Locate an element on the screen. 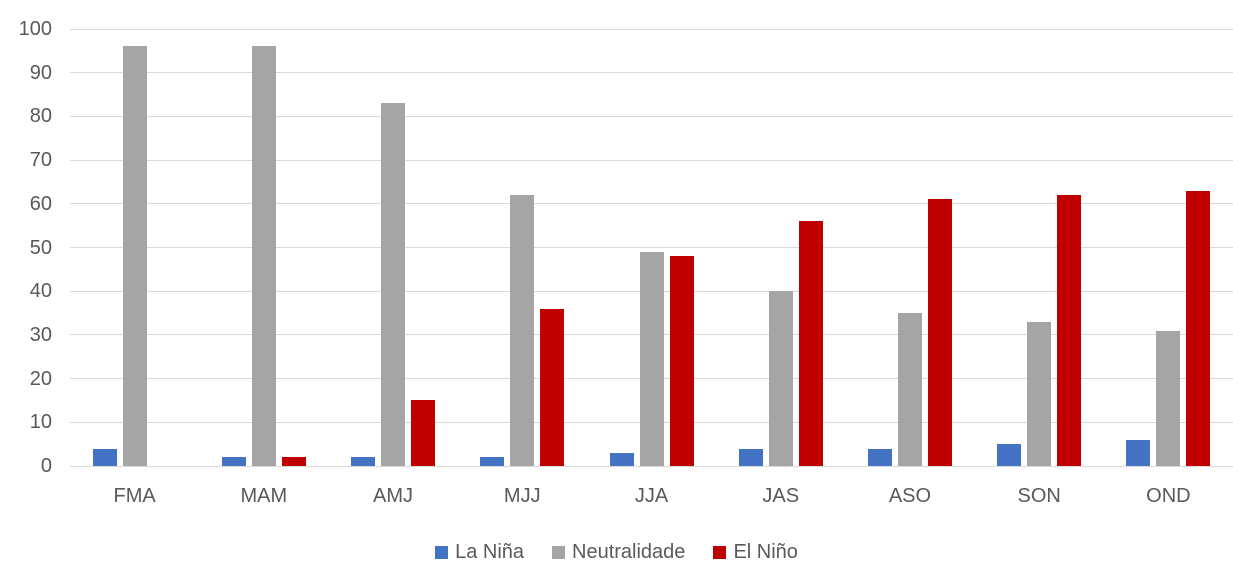 Image resolution: width=1233 pixels, height=579 pixels. legend-item-la-niña: La Niña is located at coordinates (479, 552).